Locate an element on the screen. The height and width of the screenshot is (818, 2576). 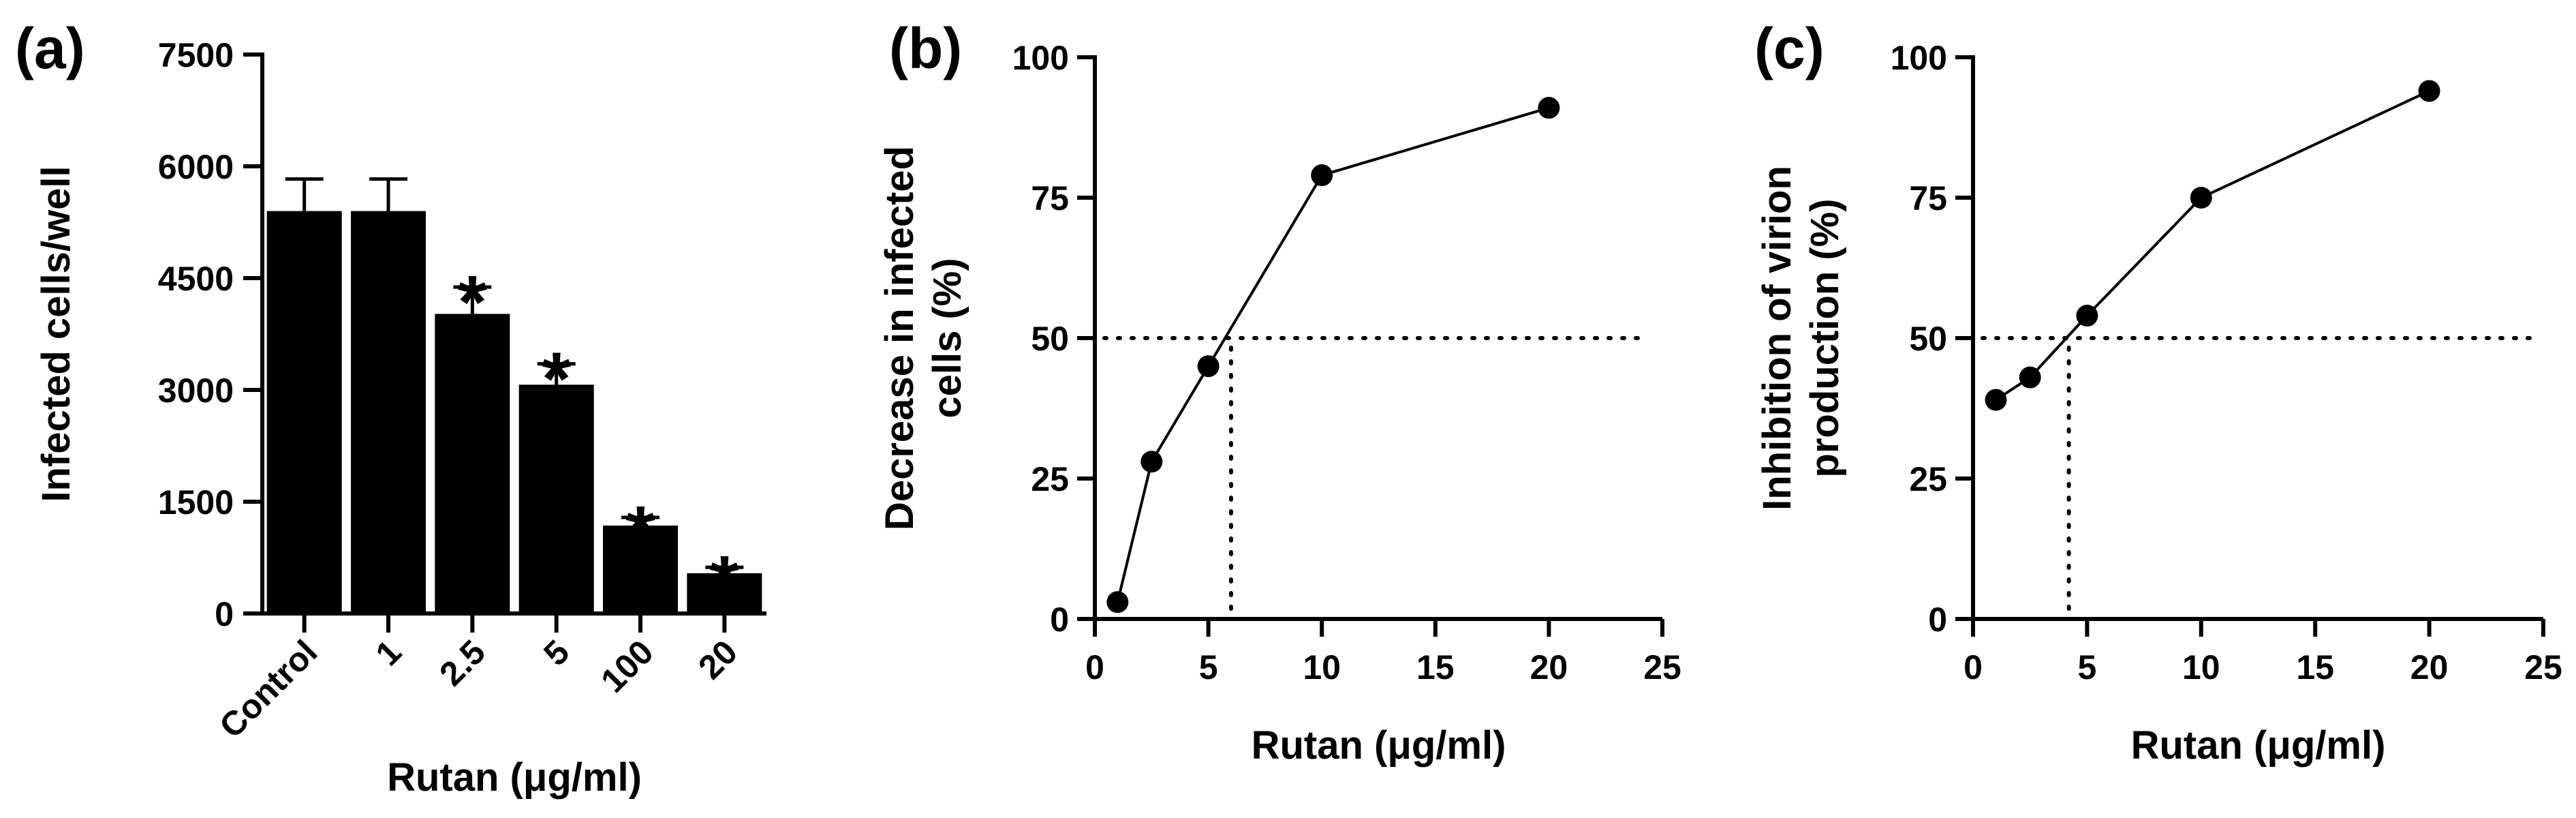
panel-a-x-tick-label: 2.5 is located at coordinates (462, 663).